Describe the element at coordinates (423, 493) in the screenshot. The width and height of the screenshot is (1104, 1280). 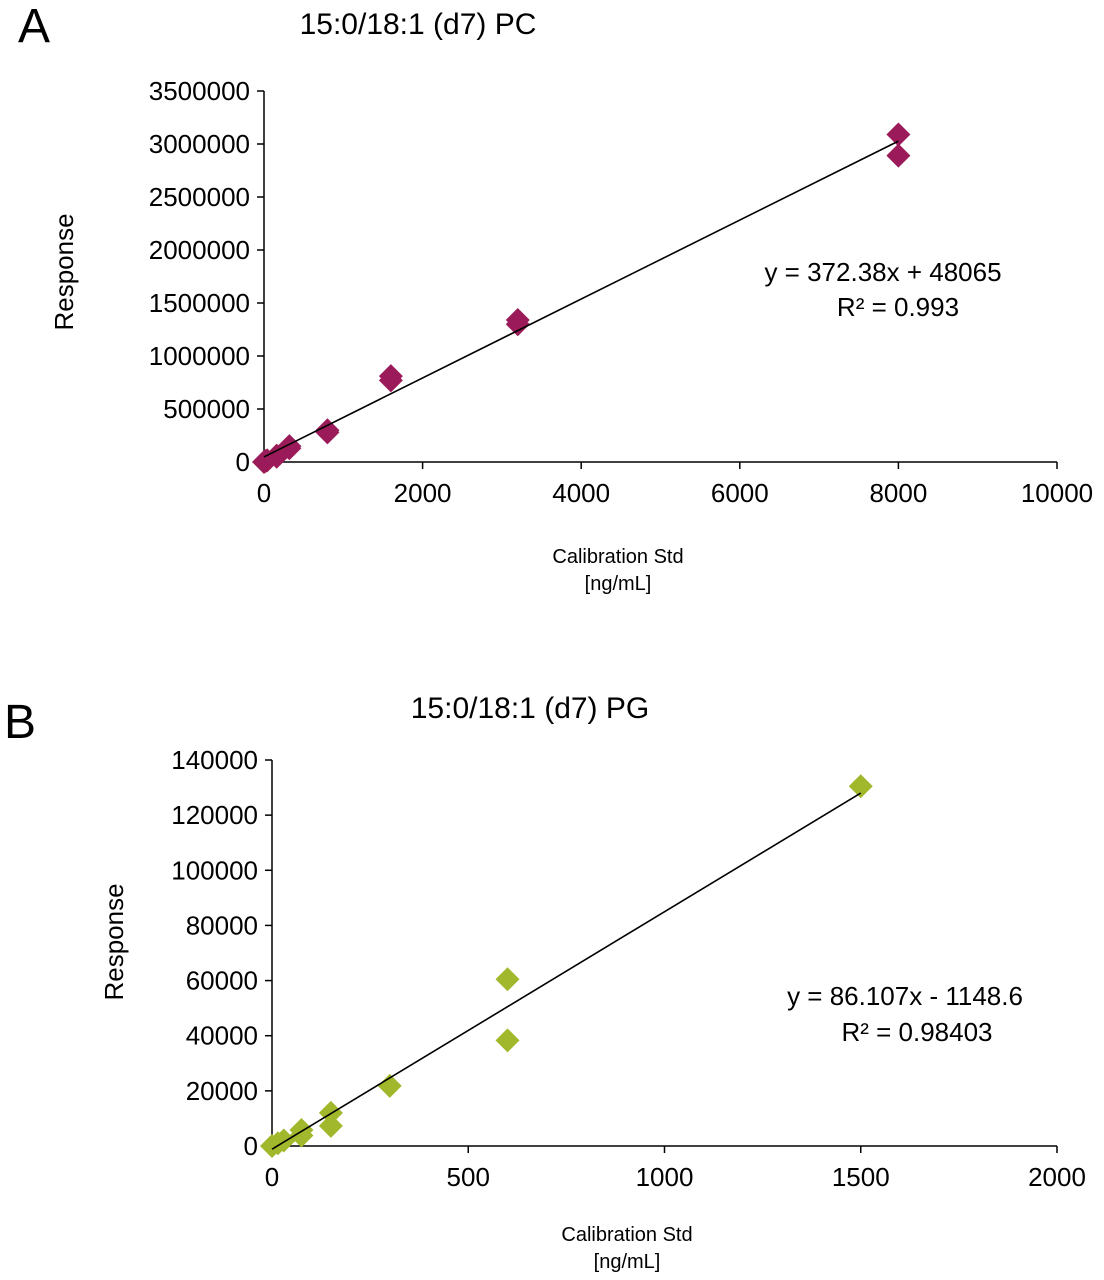
I see `chart-a-xtick-label: 2000` at that location.